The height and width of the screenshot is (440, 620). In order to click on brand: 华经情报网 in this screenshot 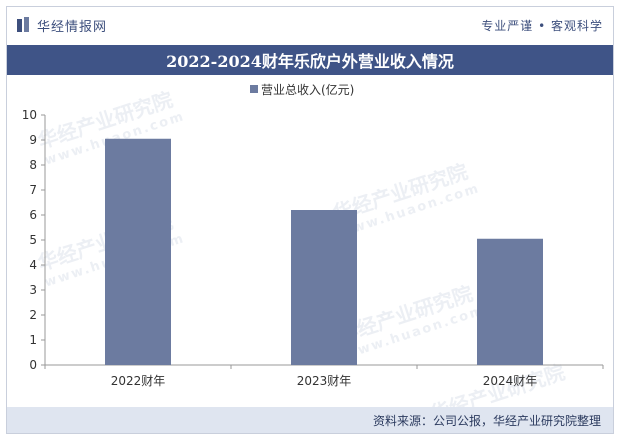, I will do `click(62, 25)`.